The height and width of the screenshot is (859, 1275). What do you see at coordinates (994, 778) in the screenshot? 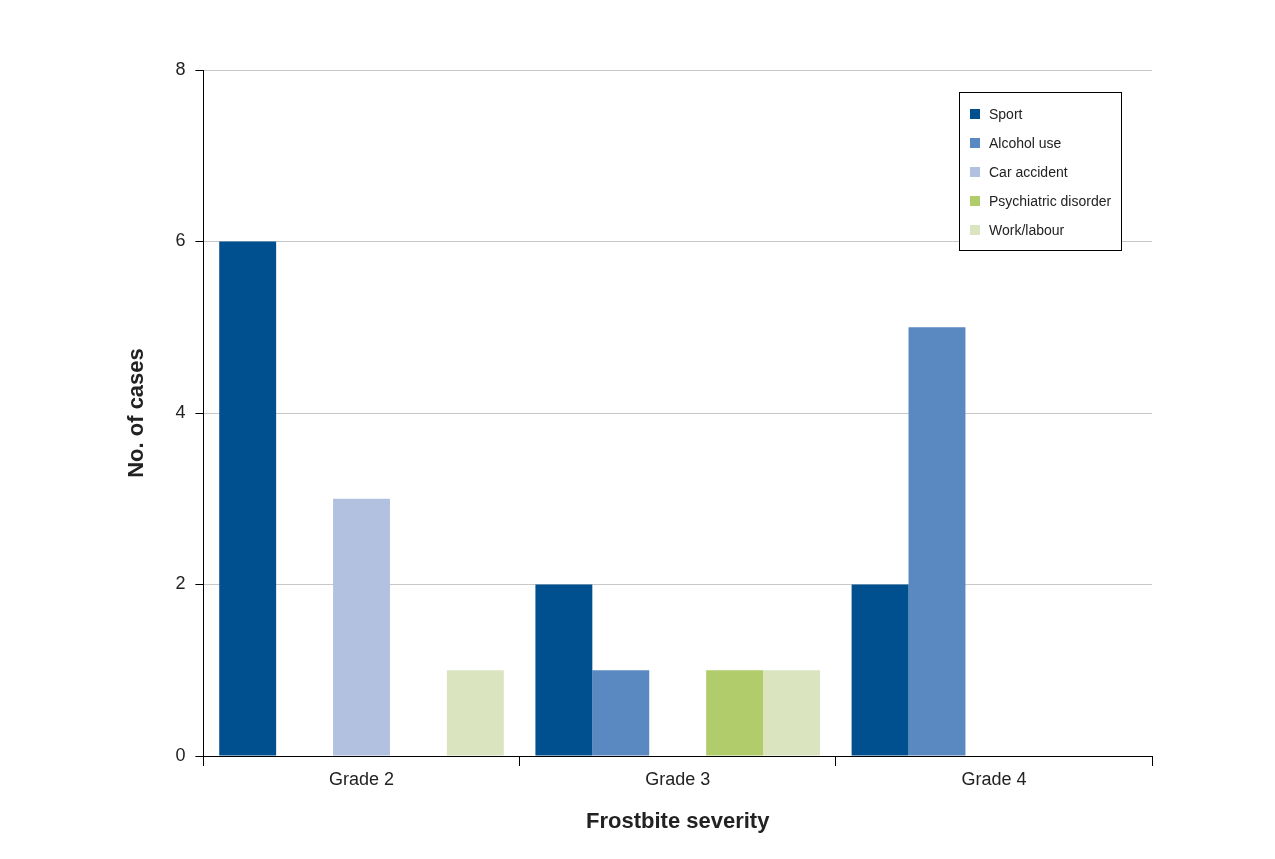
I see `x-tick-label: Grade 4` at bounding box center [994, 778].